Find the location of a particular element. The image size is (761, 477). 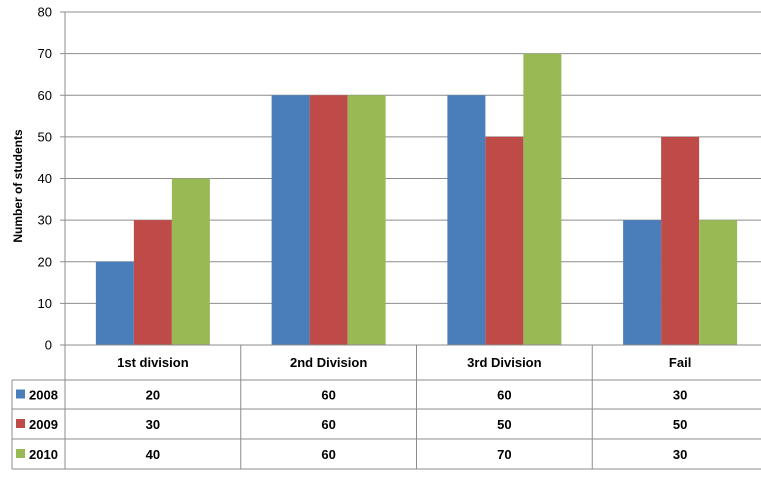

legend-key-2009 is located at coordinates (20, 423).